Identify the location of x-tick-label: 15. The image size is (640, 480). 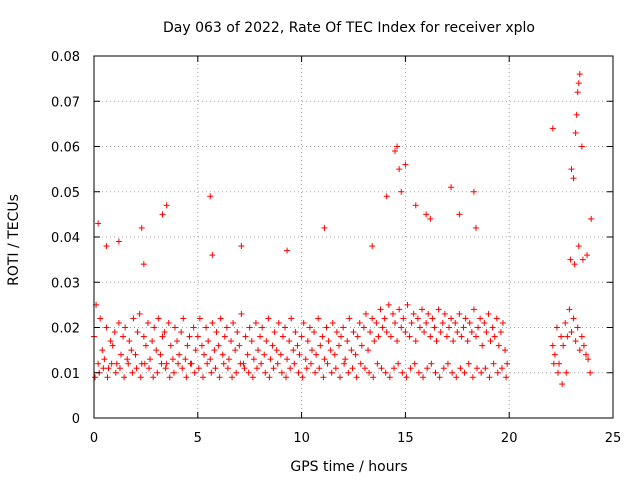
(405, 438).